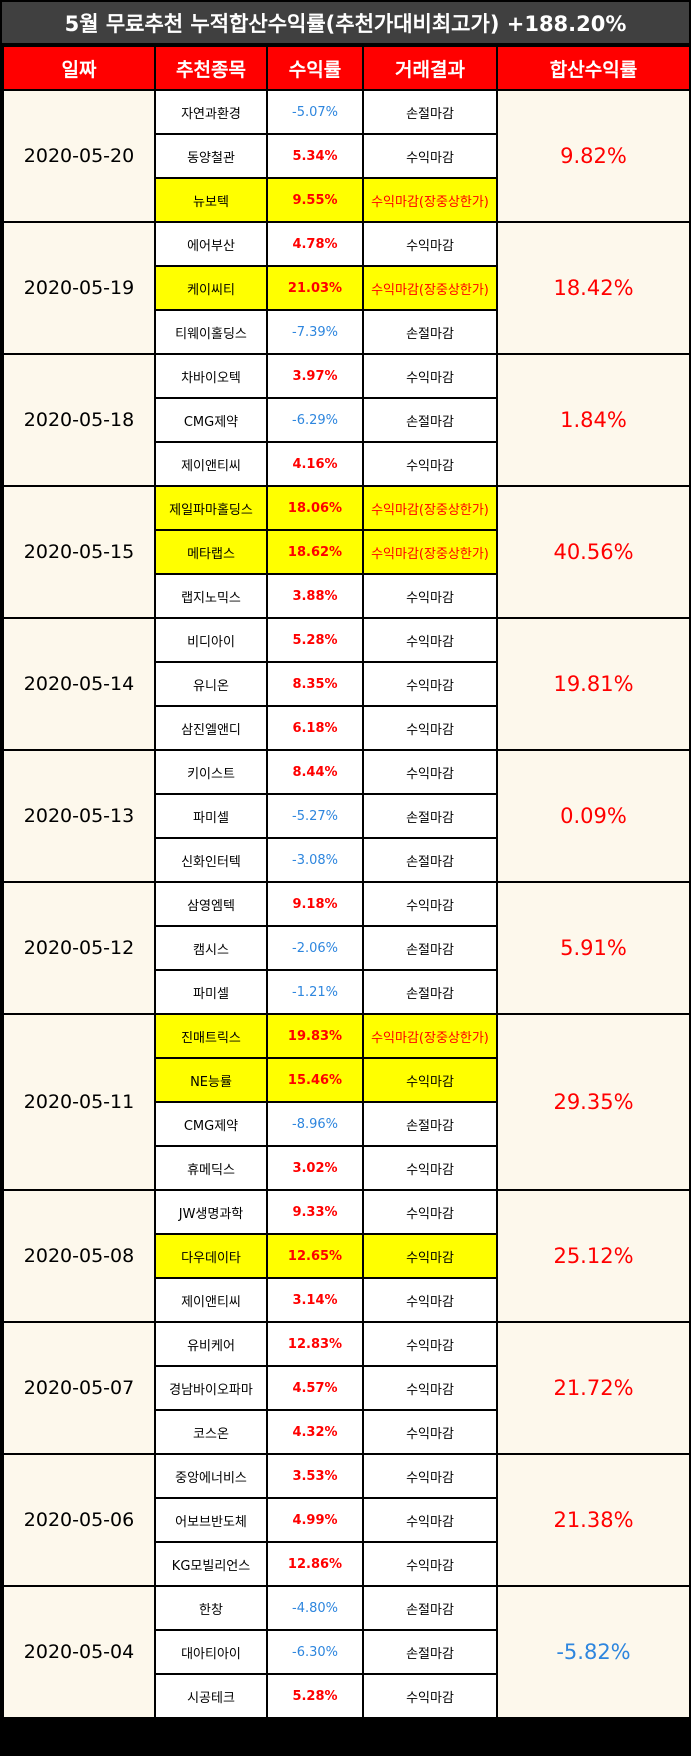  What do you see at coordinates (593, 552) in the screenshot?
I see `combined-return-cell: 40.56%` at bounding box center [593, 552].